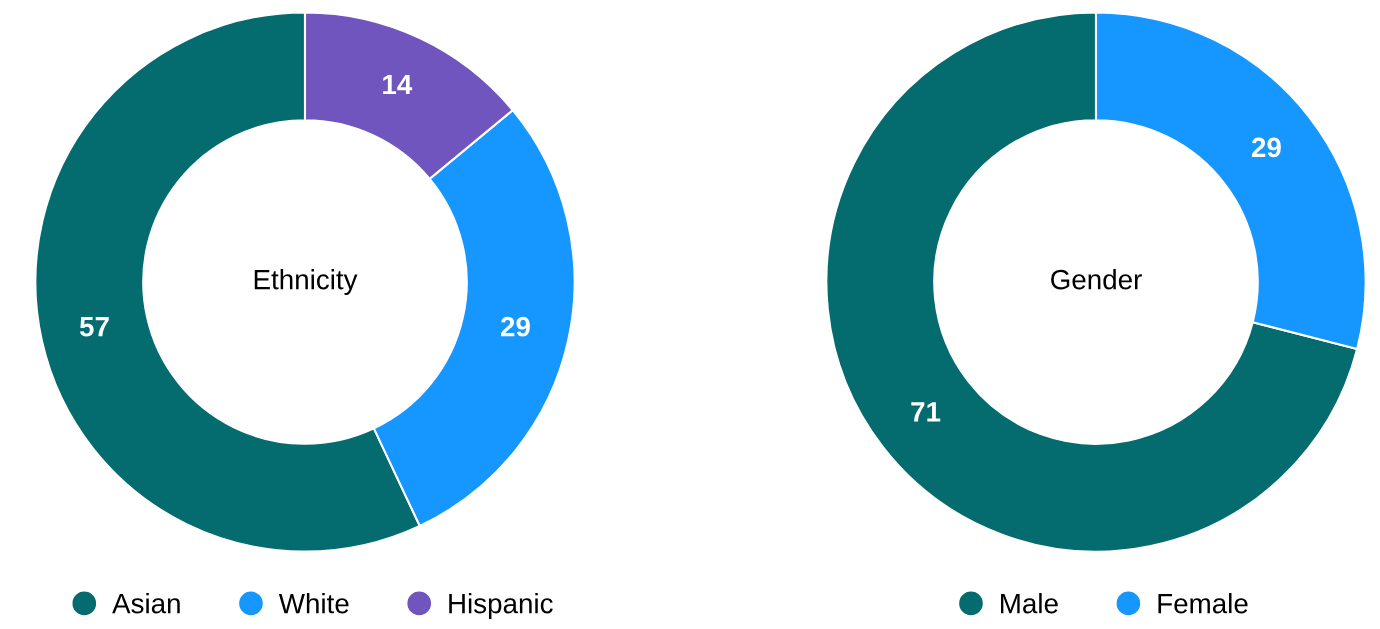  What do you see at coordinates (1029, 603) in the screenshot?
I see `legend-label: Male` at bounding box center [1029, 603].